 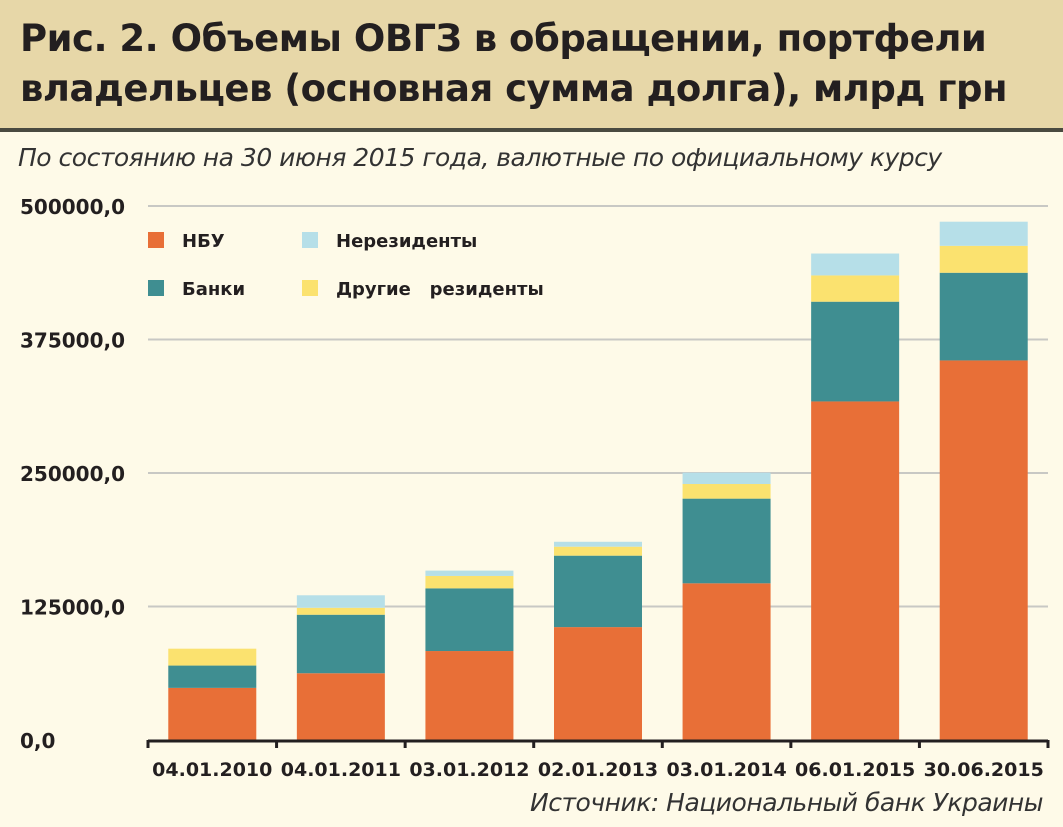 I want to click on legend-label: Нерезиденты, so click(x=406, y=241).